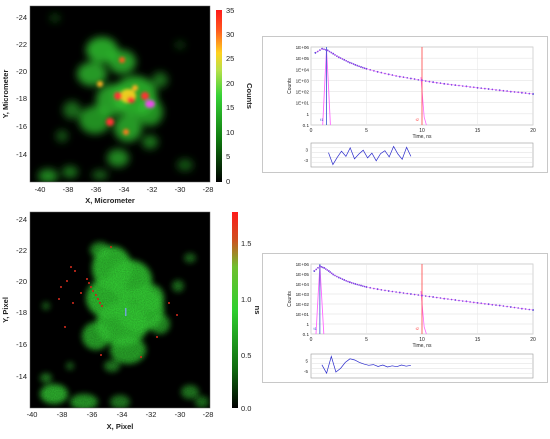 Image resolution: width=550 pixels, height=439 pixels. I want to click on intensity-colorbar-ticks: 35 30 25 20 15 10 5 0, so click(230, 96).